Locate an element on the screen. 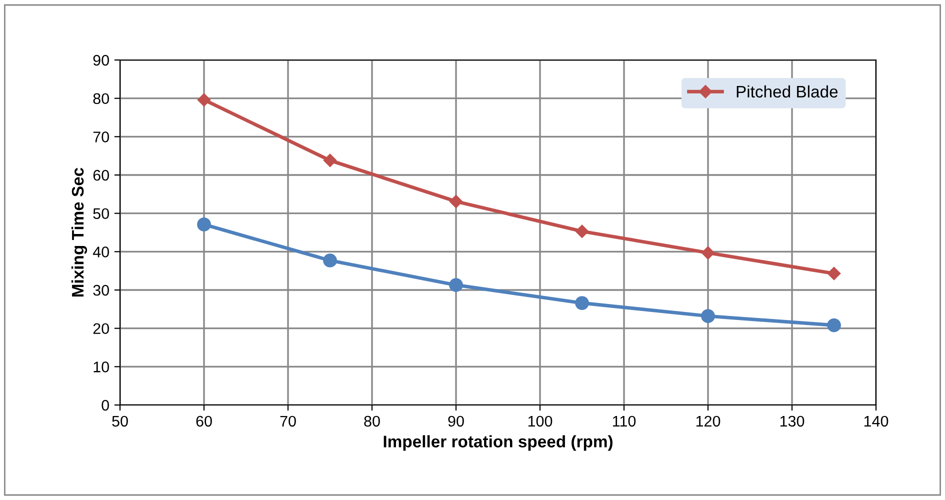  x-tick-label: 60 is located at coordinates (204, 421).